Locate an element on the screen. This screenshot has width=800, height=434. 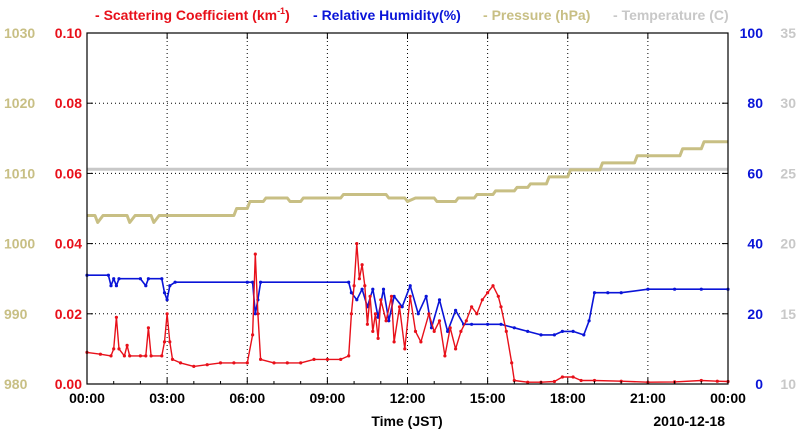
legend-pressure: - Pressure (hPa) is located at coordinates (536, 15).